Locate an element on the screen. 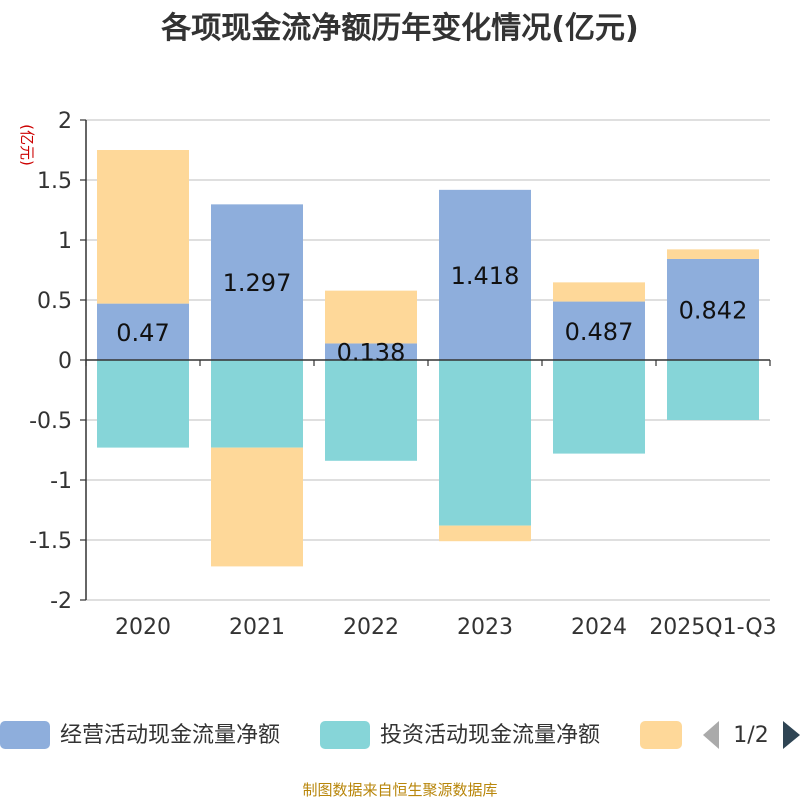  bar-series2-2022 is located at coordinates (371, 317).